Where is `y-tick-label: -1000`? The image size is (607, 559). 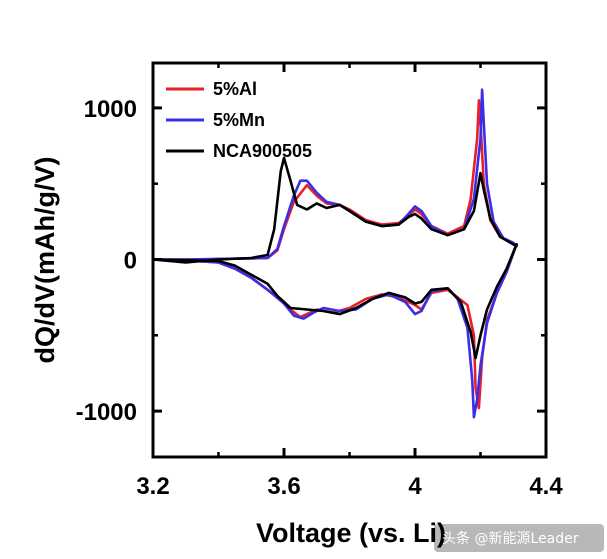
y-tick-label: -1000 is located at coordinates (106, 412).